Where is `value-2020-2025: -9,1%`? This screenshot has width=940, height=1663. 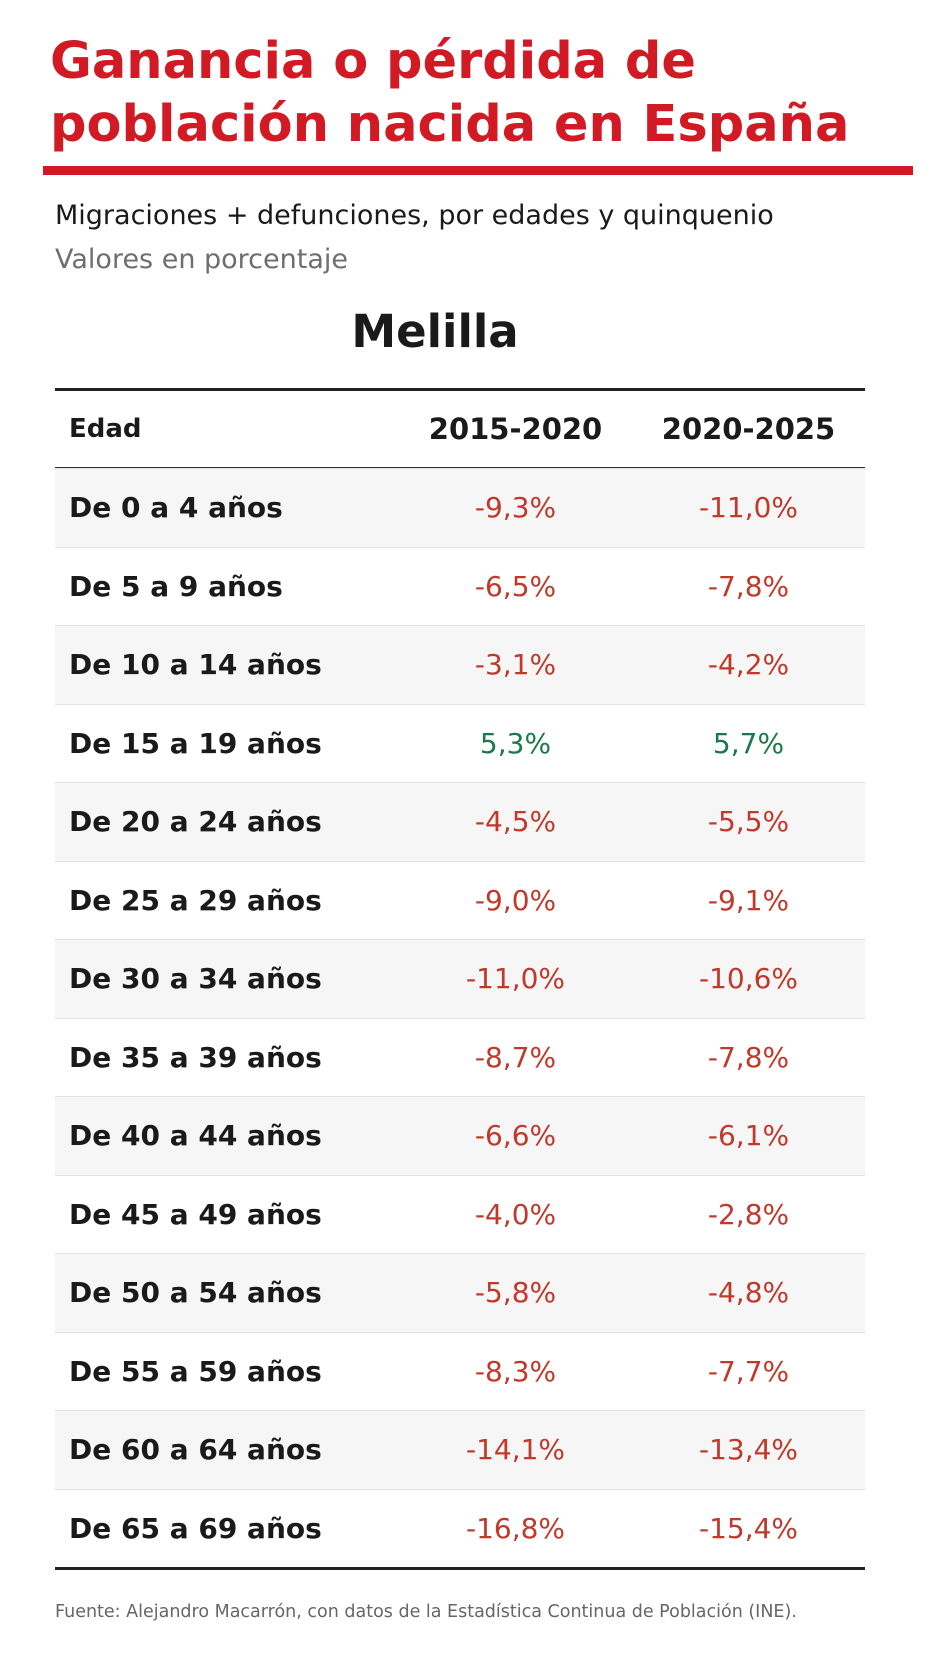
value-2020-2025: -9,1% is located at coordinates (748, 900).